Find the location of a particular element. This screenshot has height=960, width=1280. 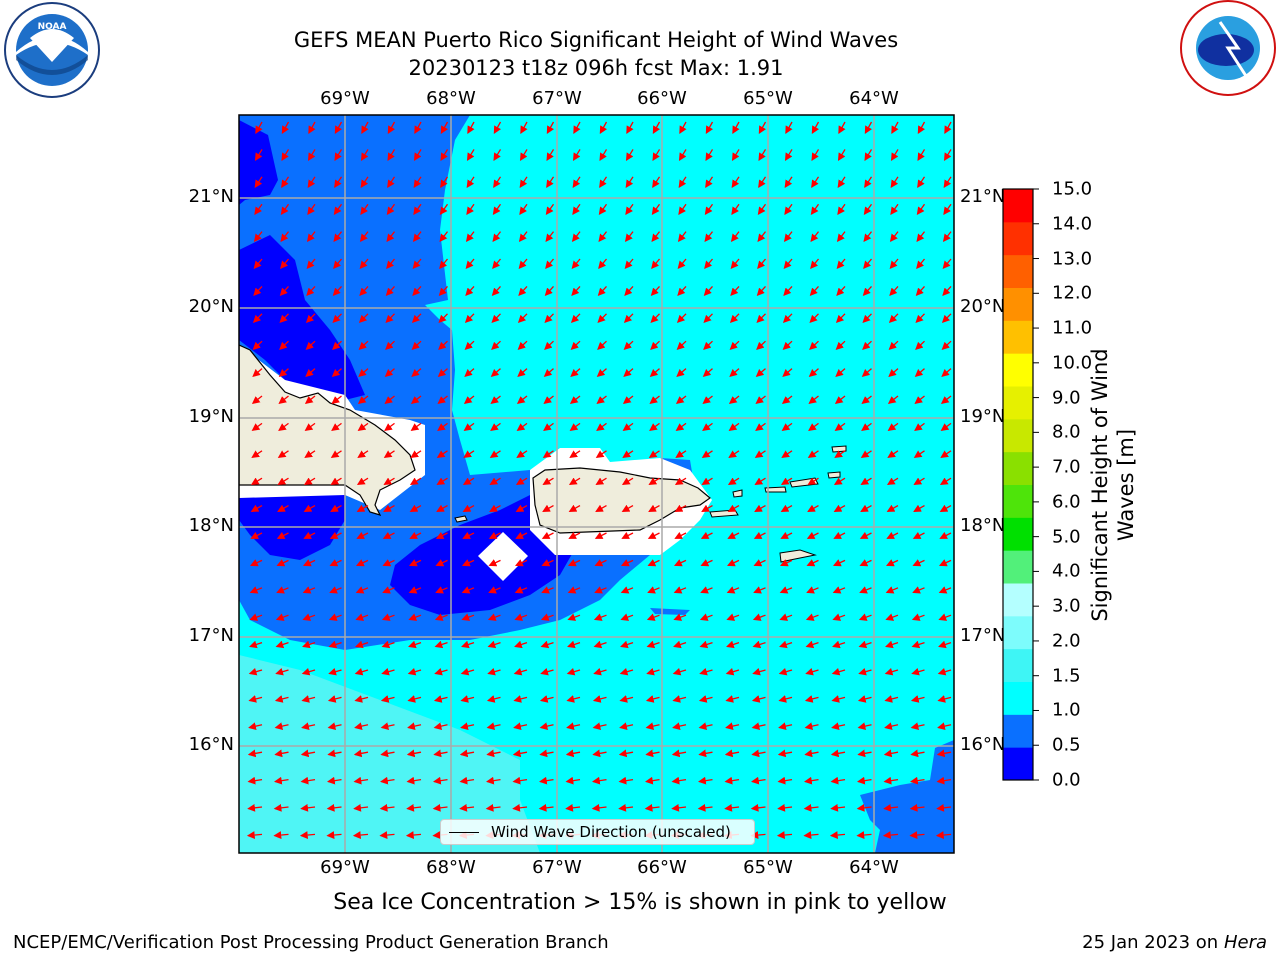

colorbar-segment is located at coordinates (1018, 501).